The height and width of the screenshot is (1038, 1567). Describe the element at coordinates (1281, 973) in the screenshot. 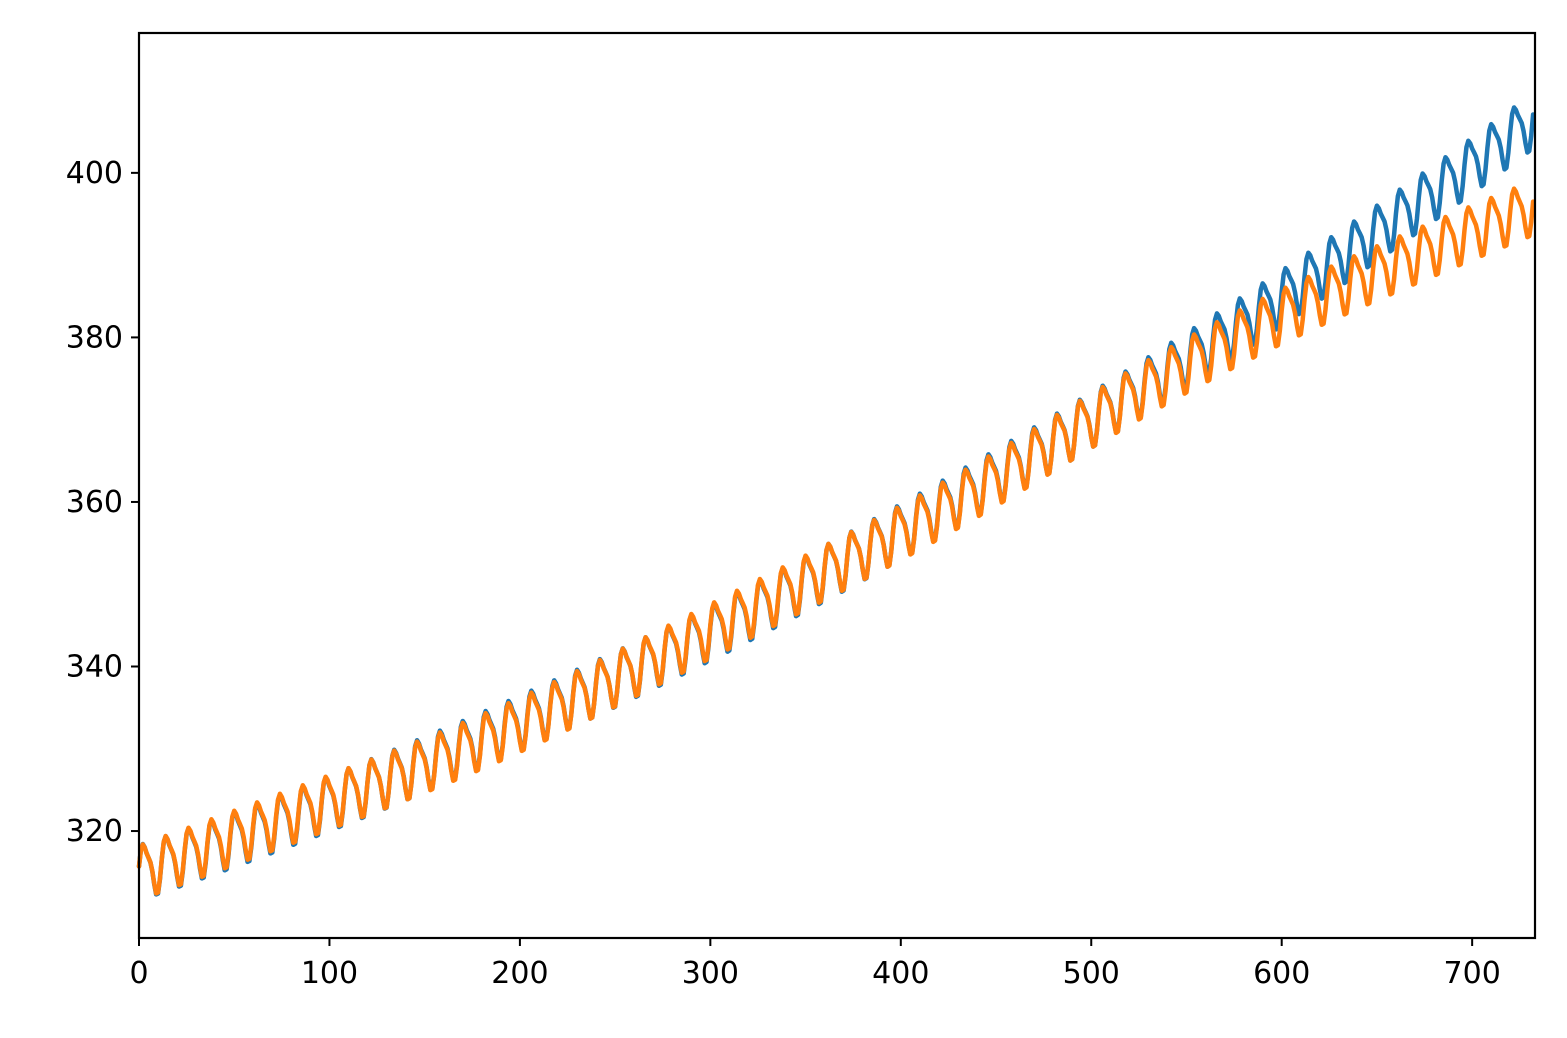

I see `x-tick-label: 600` at that location.